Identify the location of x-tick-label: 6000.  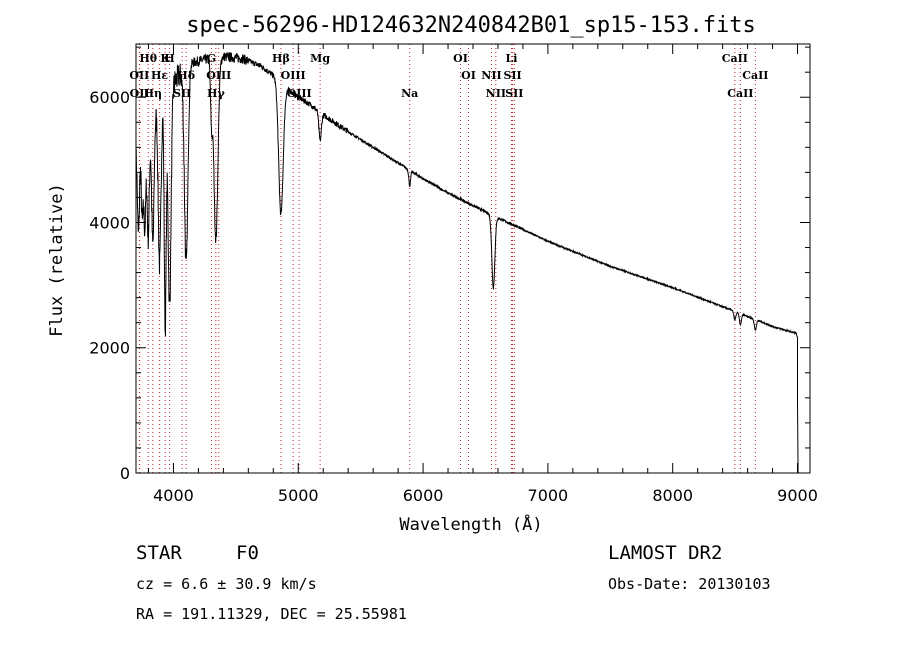
(423, 495).